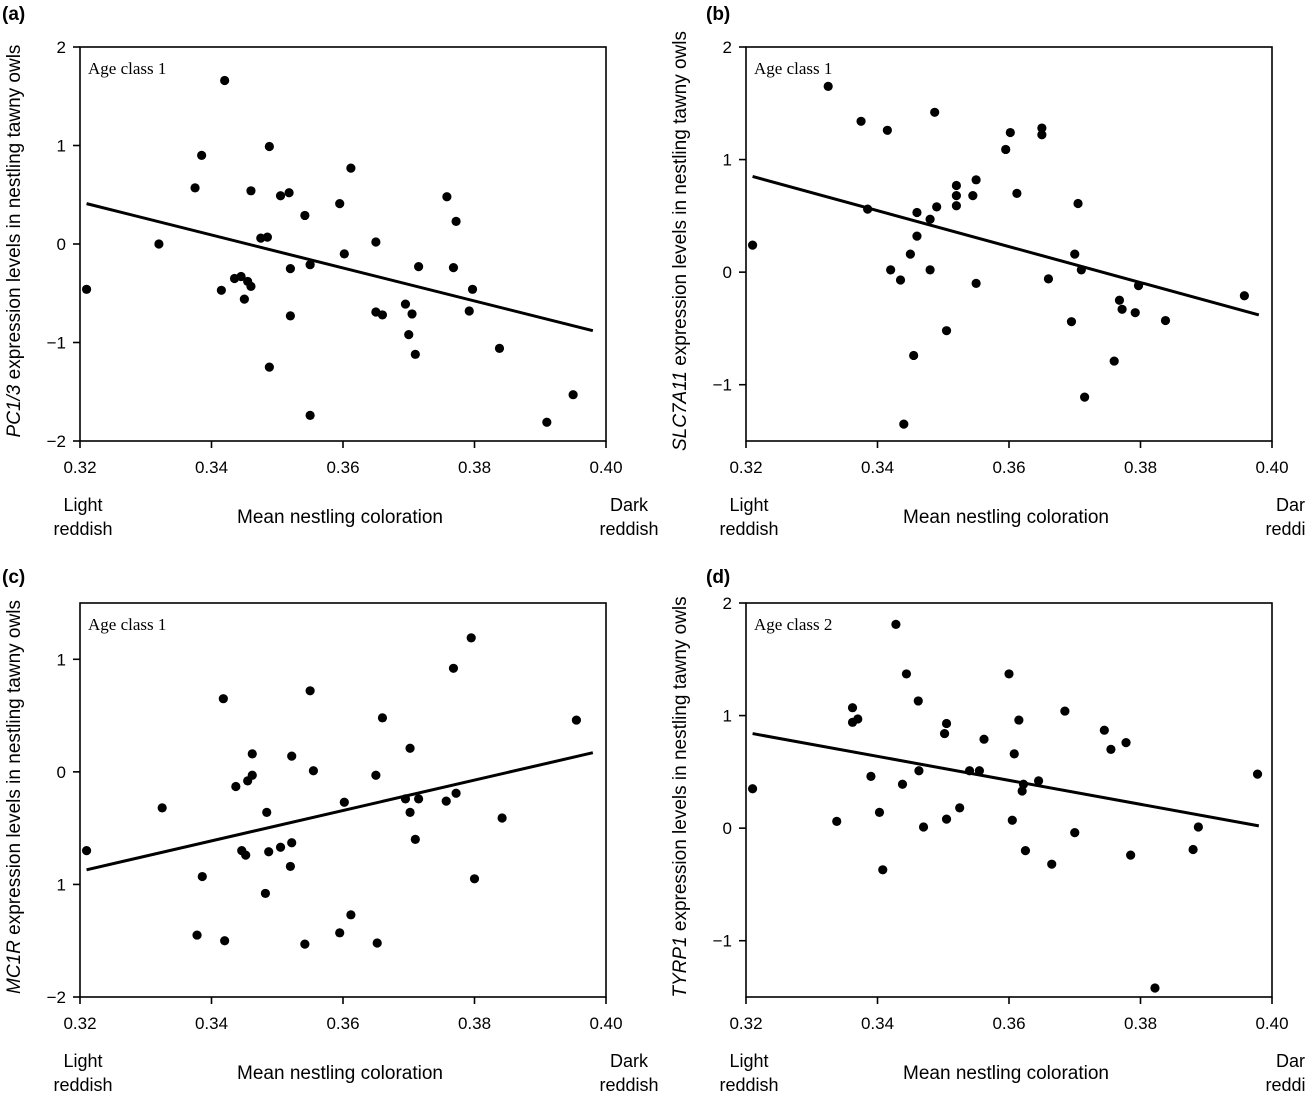 Image resolution: width=1305 pixels, height=1095 pixels. Describe the element at coordinates (1006, 1073) in the screenshot. I see `x-axis-title: Mean nestling coloration` at that location.